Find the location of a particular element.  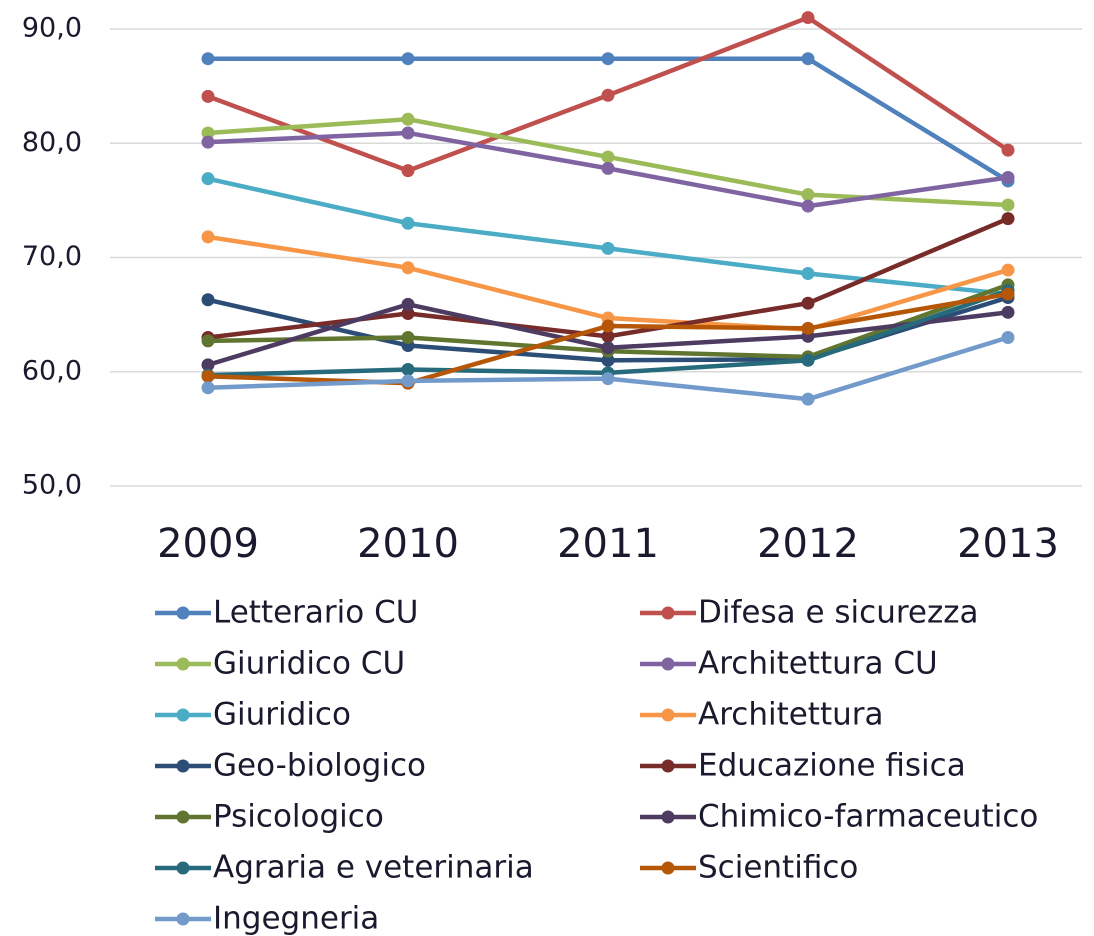

x-tick-label: 2012 is located at coordinates (808, 544).